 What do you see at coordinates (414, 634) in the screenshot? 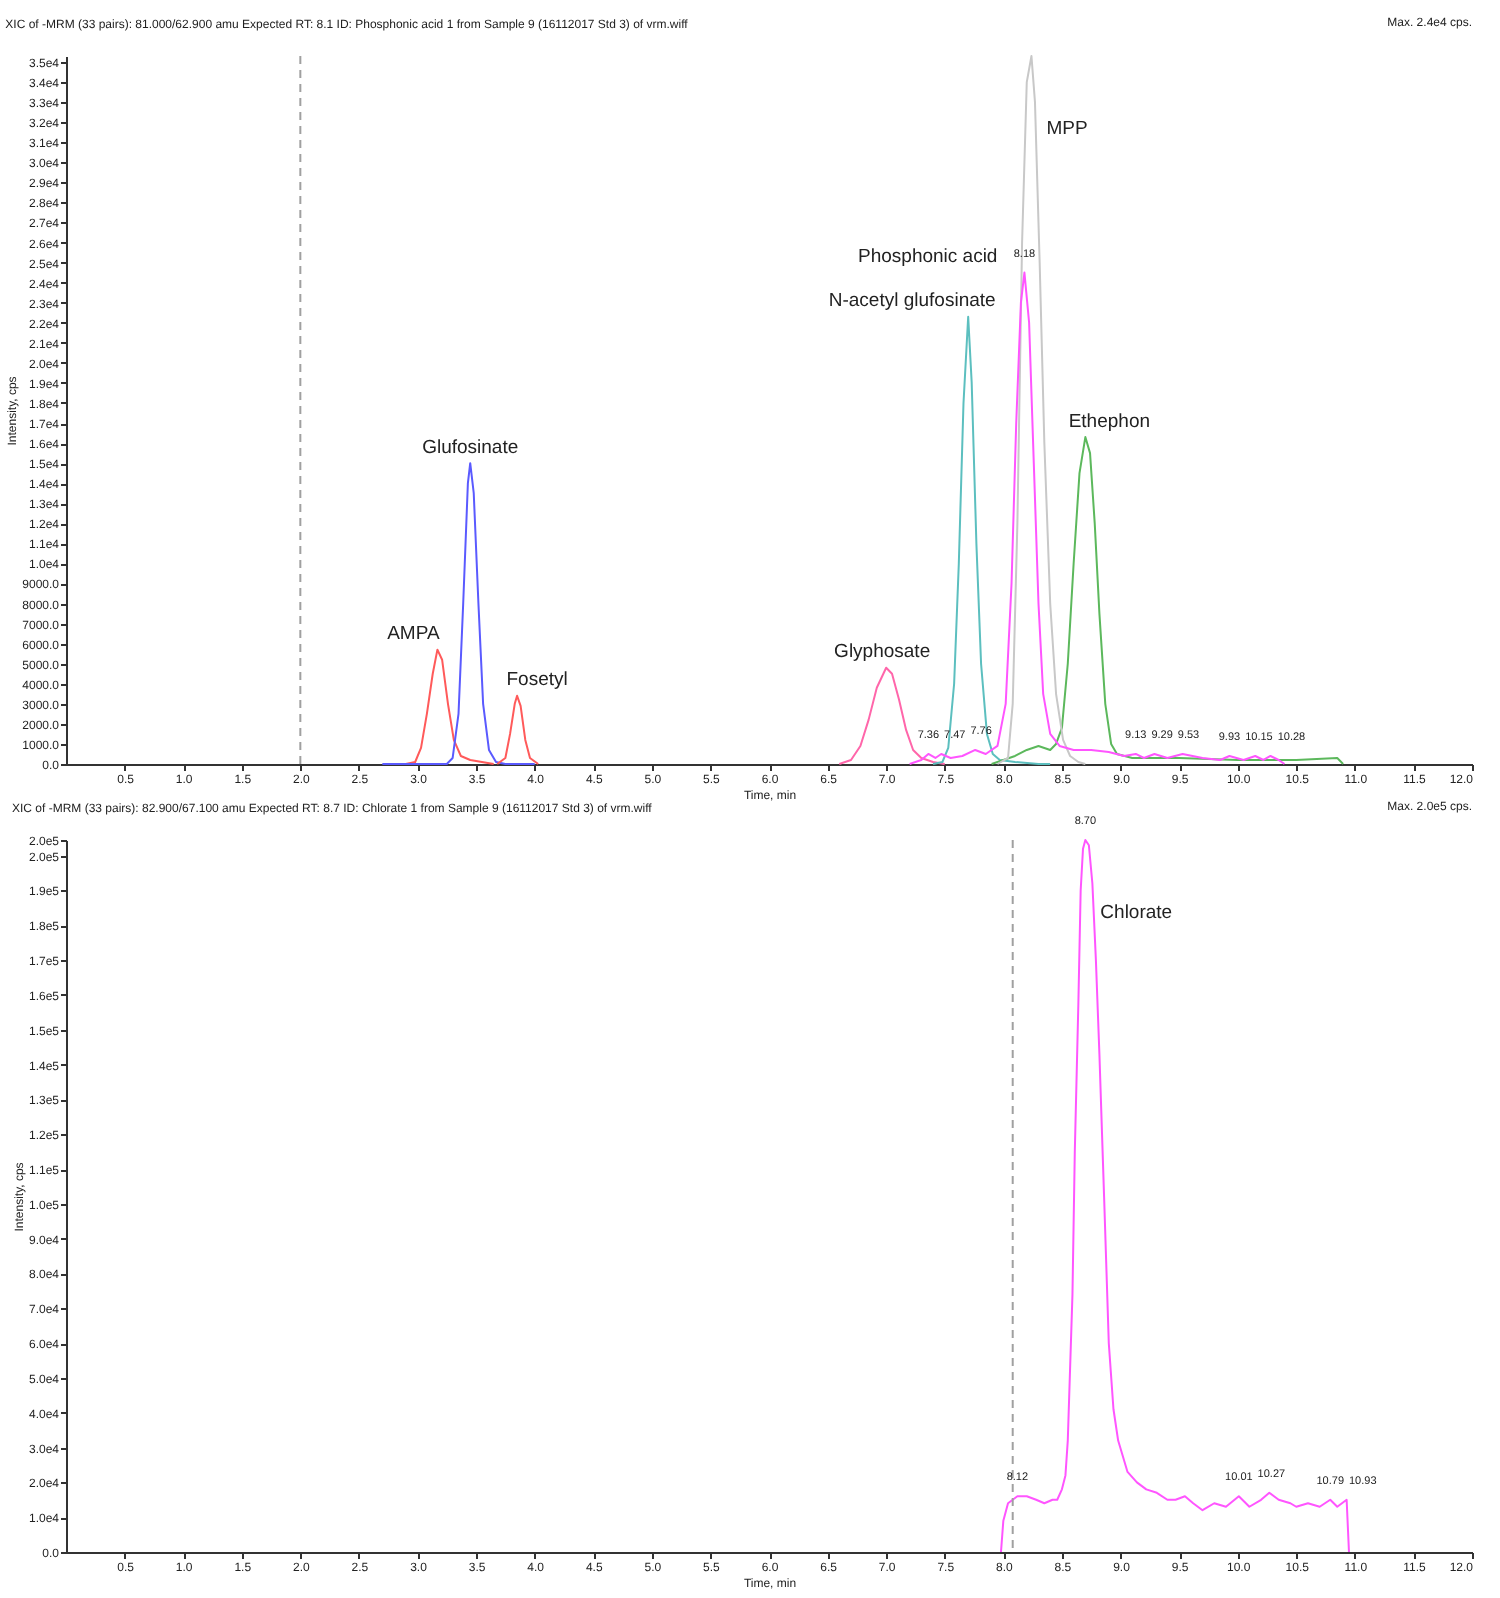
I see `series-label: AMPA` at bounding box center [414, 634].